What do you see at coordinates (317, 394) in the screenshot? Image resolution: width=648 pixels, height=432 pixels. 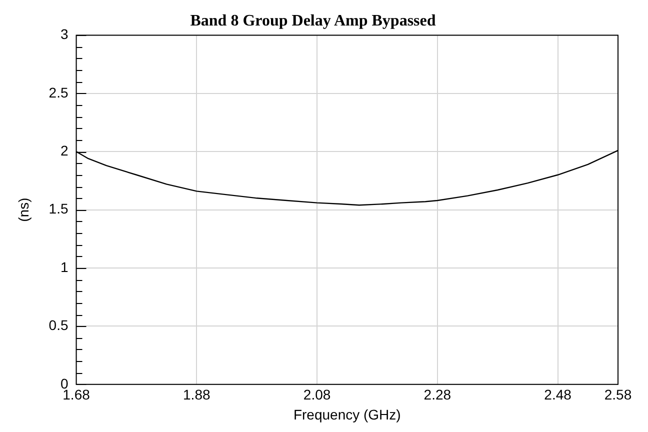 I see `x-tick-label: 2.08` at bounding box center [317, 394].